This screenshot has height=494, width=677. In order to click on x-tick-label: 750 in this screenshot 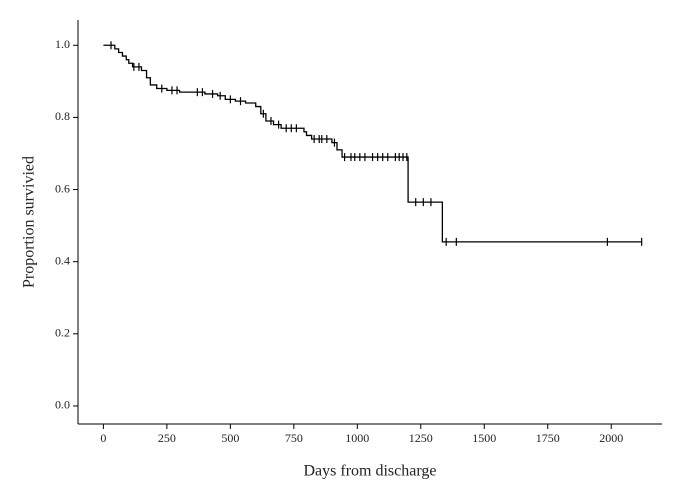, I will do `click(294, 438)`.